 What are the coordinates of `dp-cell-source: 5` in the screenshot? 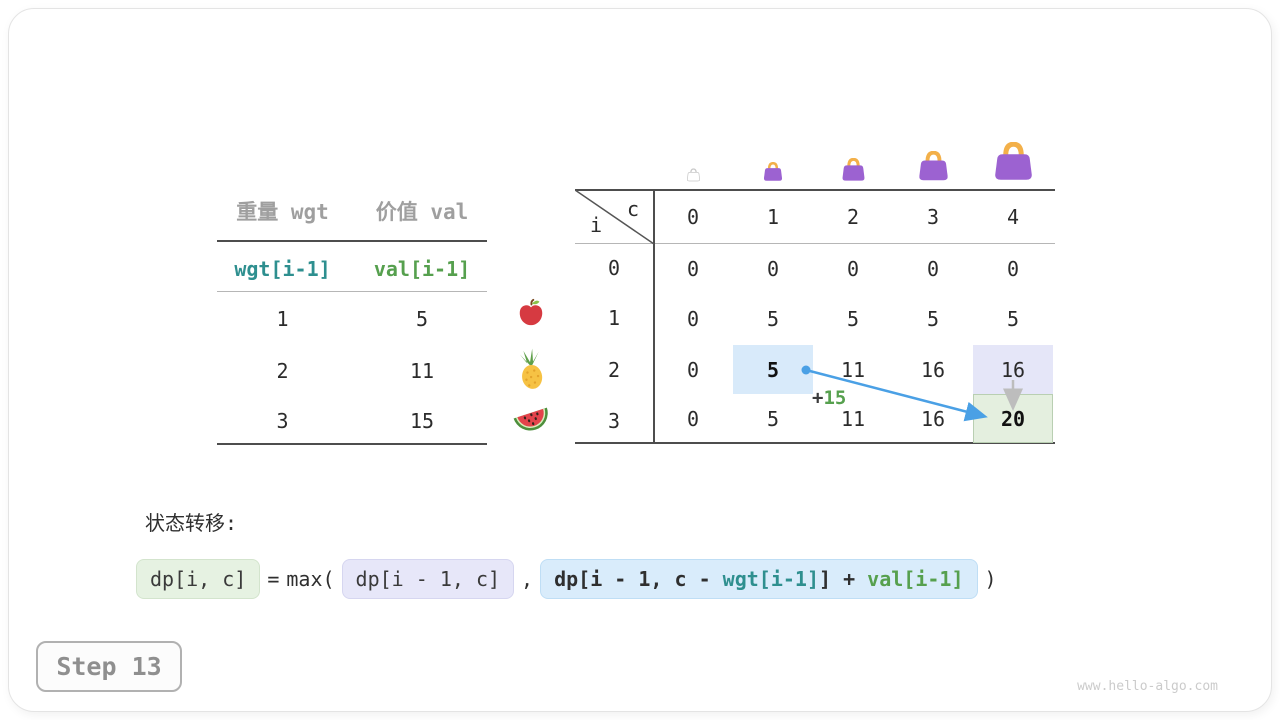 It's located at (773, 369).